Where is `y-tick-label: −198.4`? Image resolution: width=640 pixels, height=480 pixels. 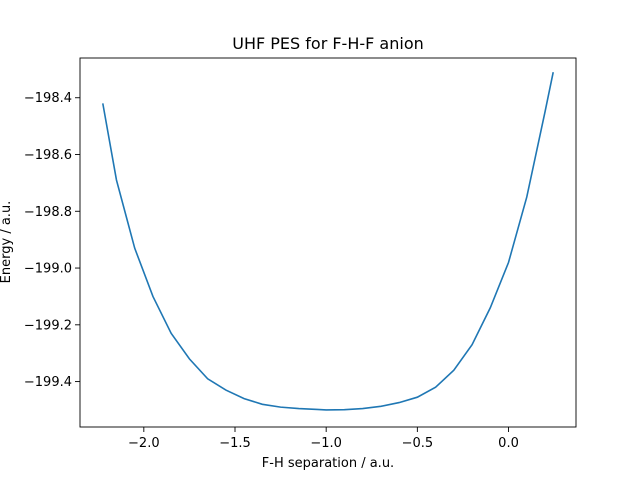
y-tick-label: −198.4 is located at coordinates (48, 98).